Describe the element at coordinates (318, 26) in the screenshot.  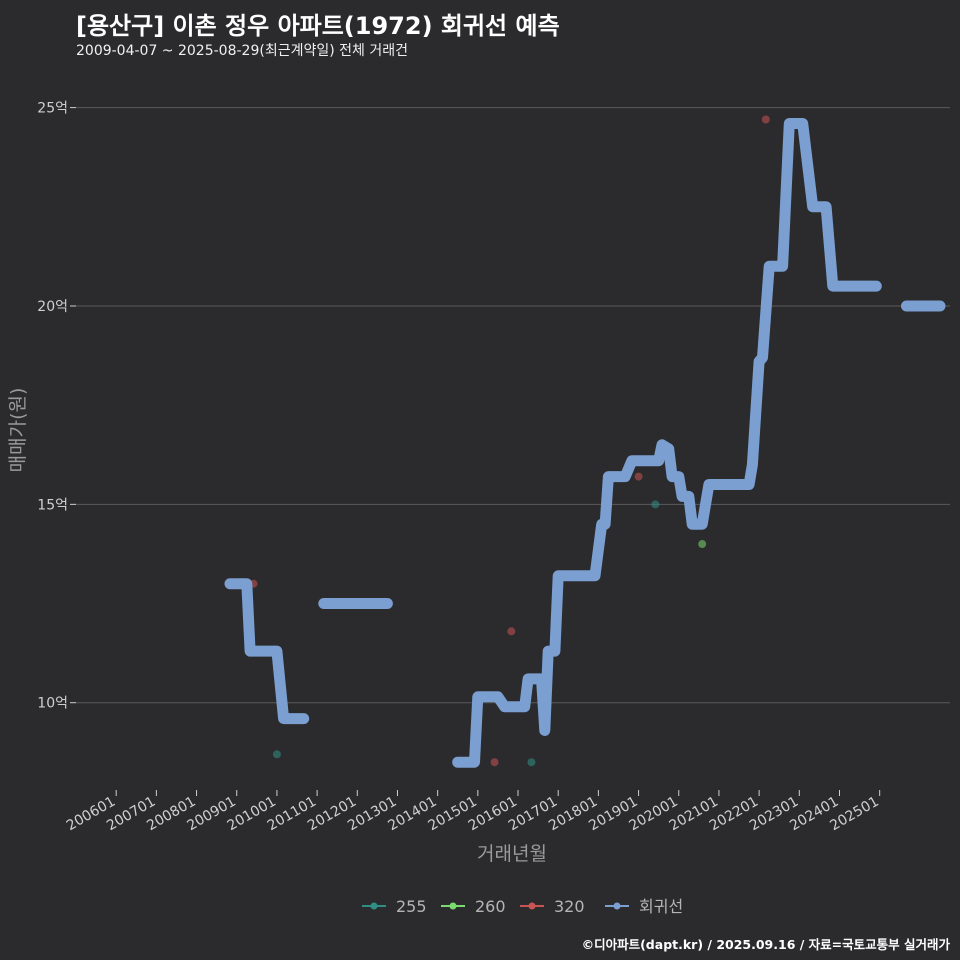
I see `chart-title: [용산구] 이촌 정우 아파트(1972) 회귀선 예측` at that location.